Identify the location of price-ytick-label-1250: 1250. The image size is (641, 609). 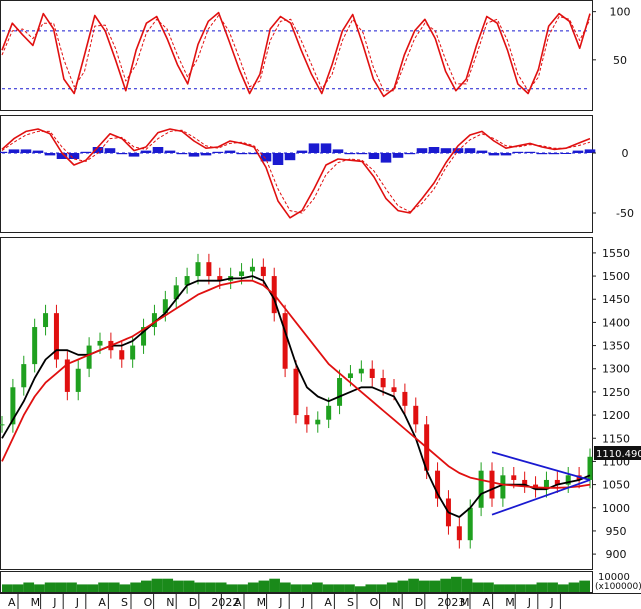
(616, 392).